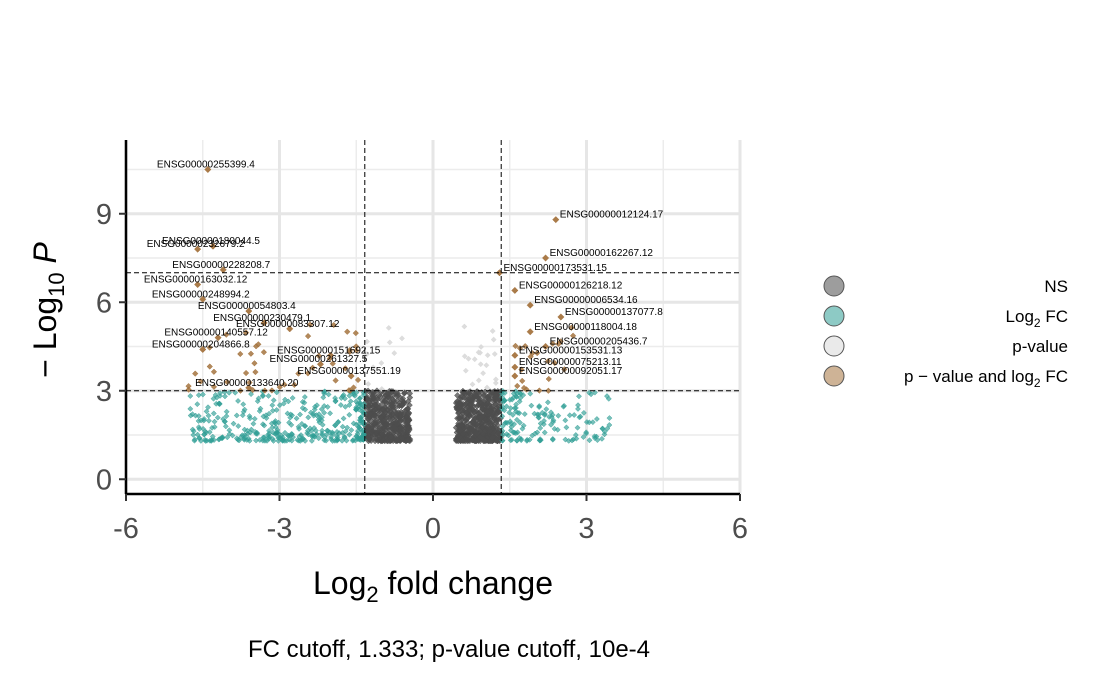 This screenshot has height=692, width=1120. Describe the element at coordinates (104, 480) in the screenshot. I see `y-tick-label: 0` at that location.